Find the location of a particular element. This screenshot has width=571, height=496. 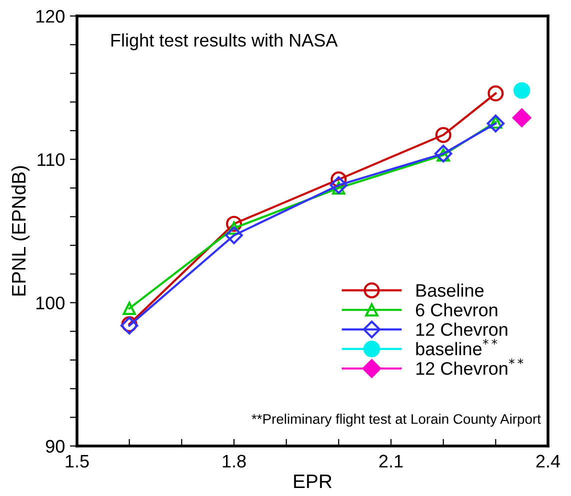

x-tick-label: 1.8 is located at coordinates (234, 461).